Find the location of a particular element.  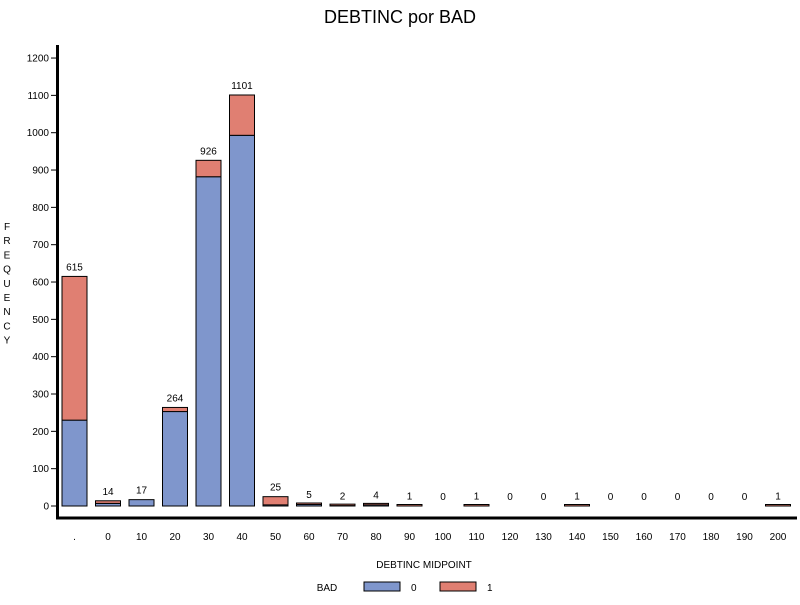

y-axis-title-letter: R is located at coordinates (6, 241).